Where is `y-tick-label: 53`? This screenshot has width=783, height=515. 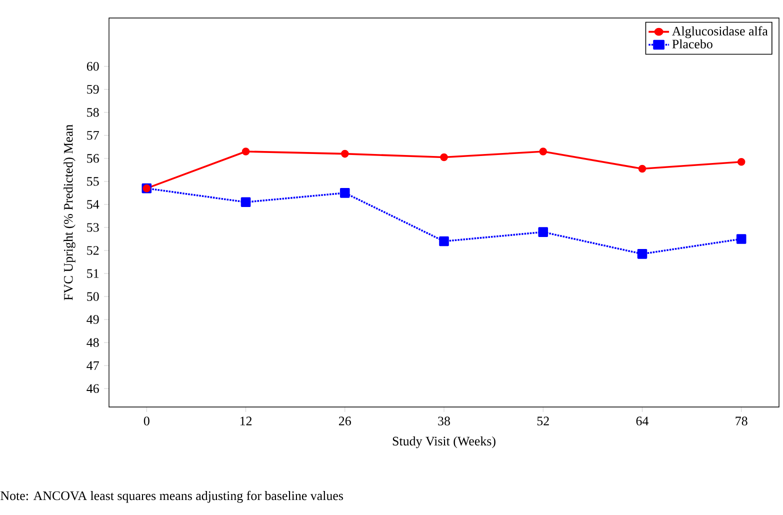
y-tick-label: 53 is located at coordinates (93, 227).